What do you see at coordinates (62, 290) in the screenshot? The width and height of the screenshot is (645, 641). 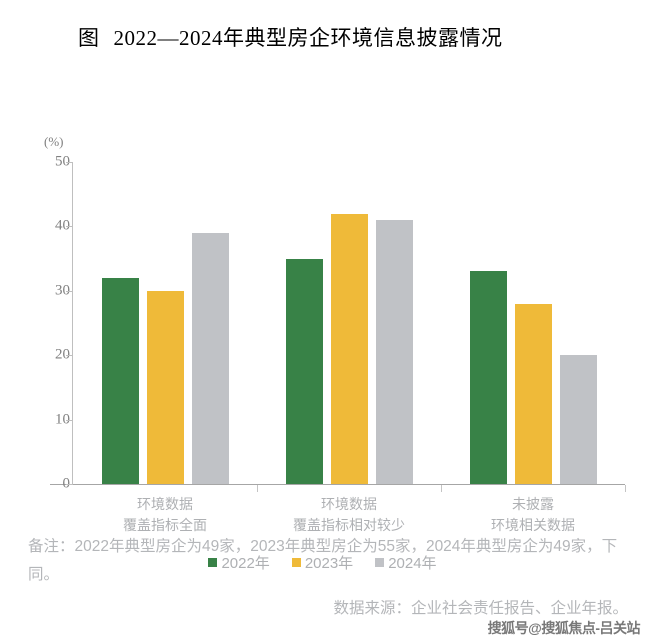 I see `y-axis-tick-label: 30` at bounding box center [62, 290].